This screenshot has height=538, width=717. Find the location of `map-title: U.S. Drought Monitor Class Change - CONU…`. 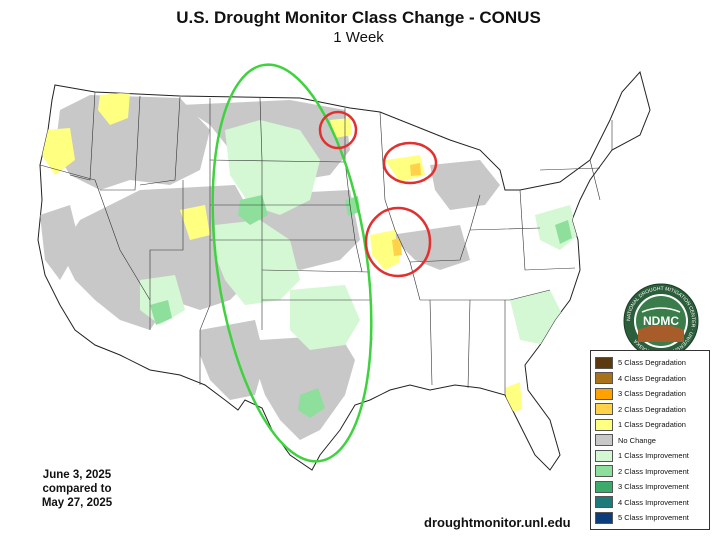

map-title: U.S. Drought Monitor Class Change - CONU… is located at coordinates (358, 17).